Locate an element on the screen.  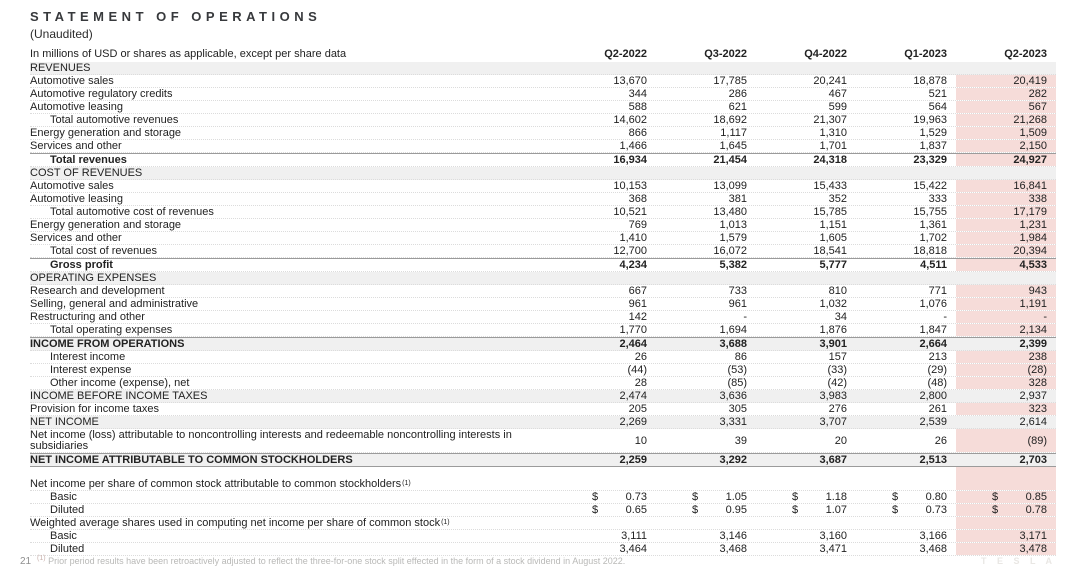
row-label: Diluted is located at coordinates (293, 549).